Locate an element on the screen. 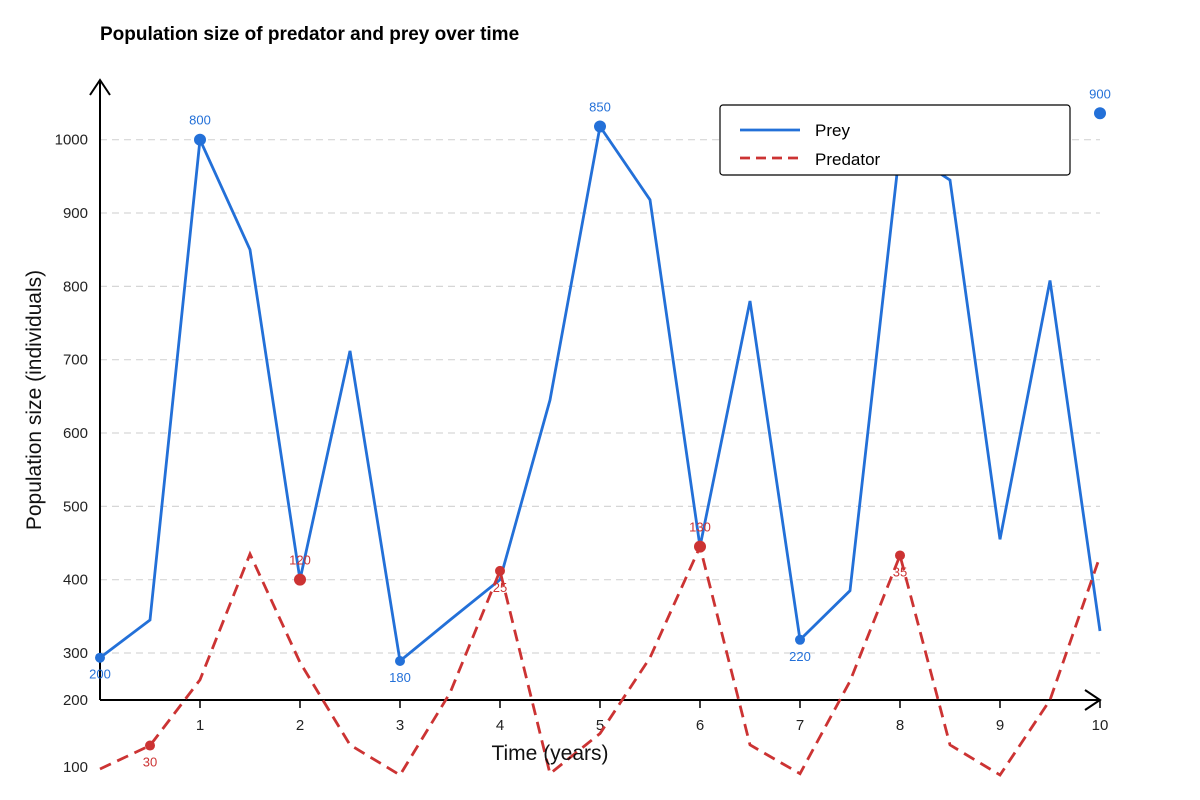 This screenshot has width=1200, height=800. y-tick-label-500: 500 is located at coordinates (75, 506).